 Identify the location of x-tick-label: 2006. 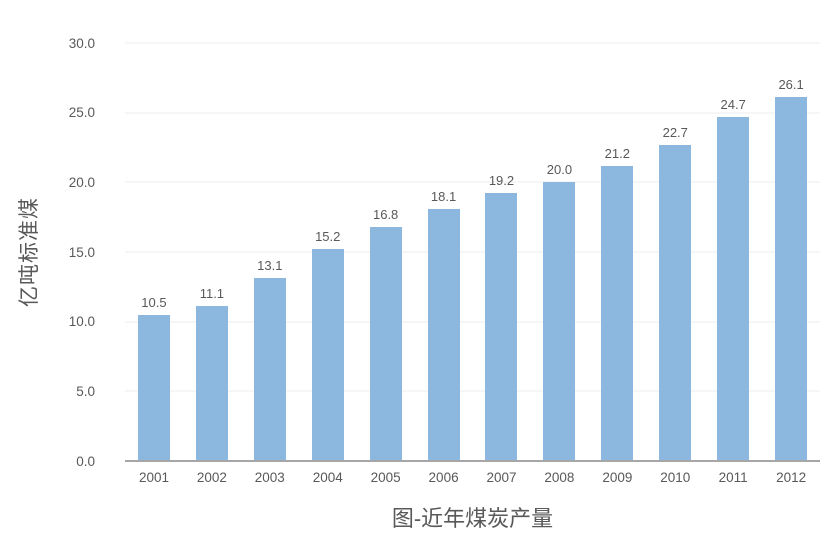
(443, 477).